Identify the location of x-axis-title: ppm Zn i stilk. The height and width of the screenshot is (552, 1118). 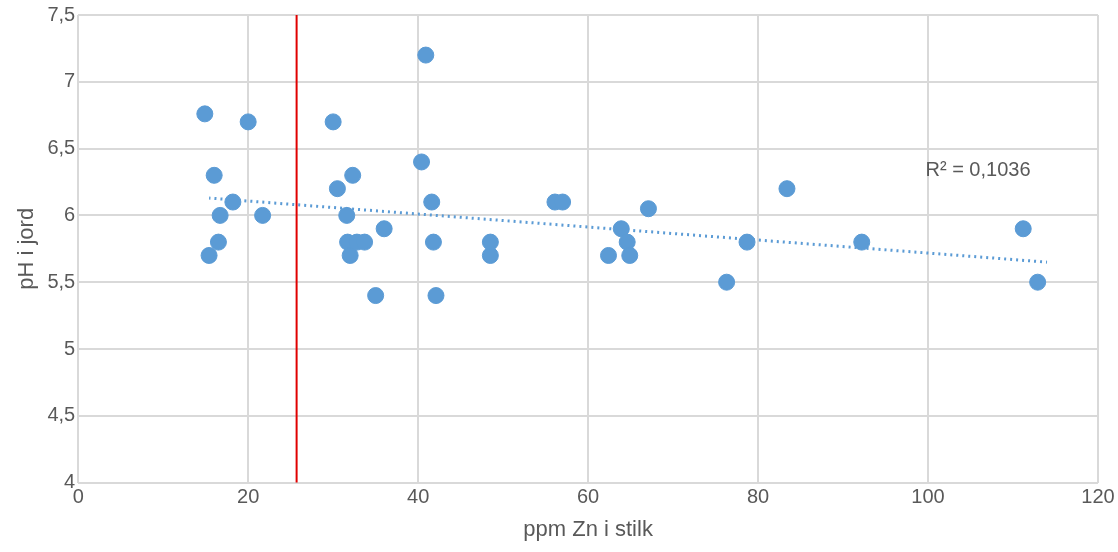
(588, 528).